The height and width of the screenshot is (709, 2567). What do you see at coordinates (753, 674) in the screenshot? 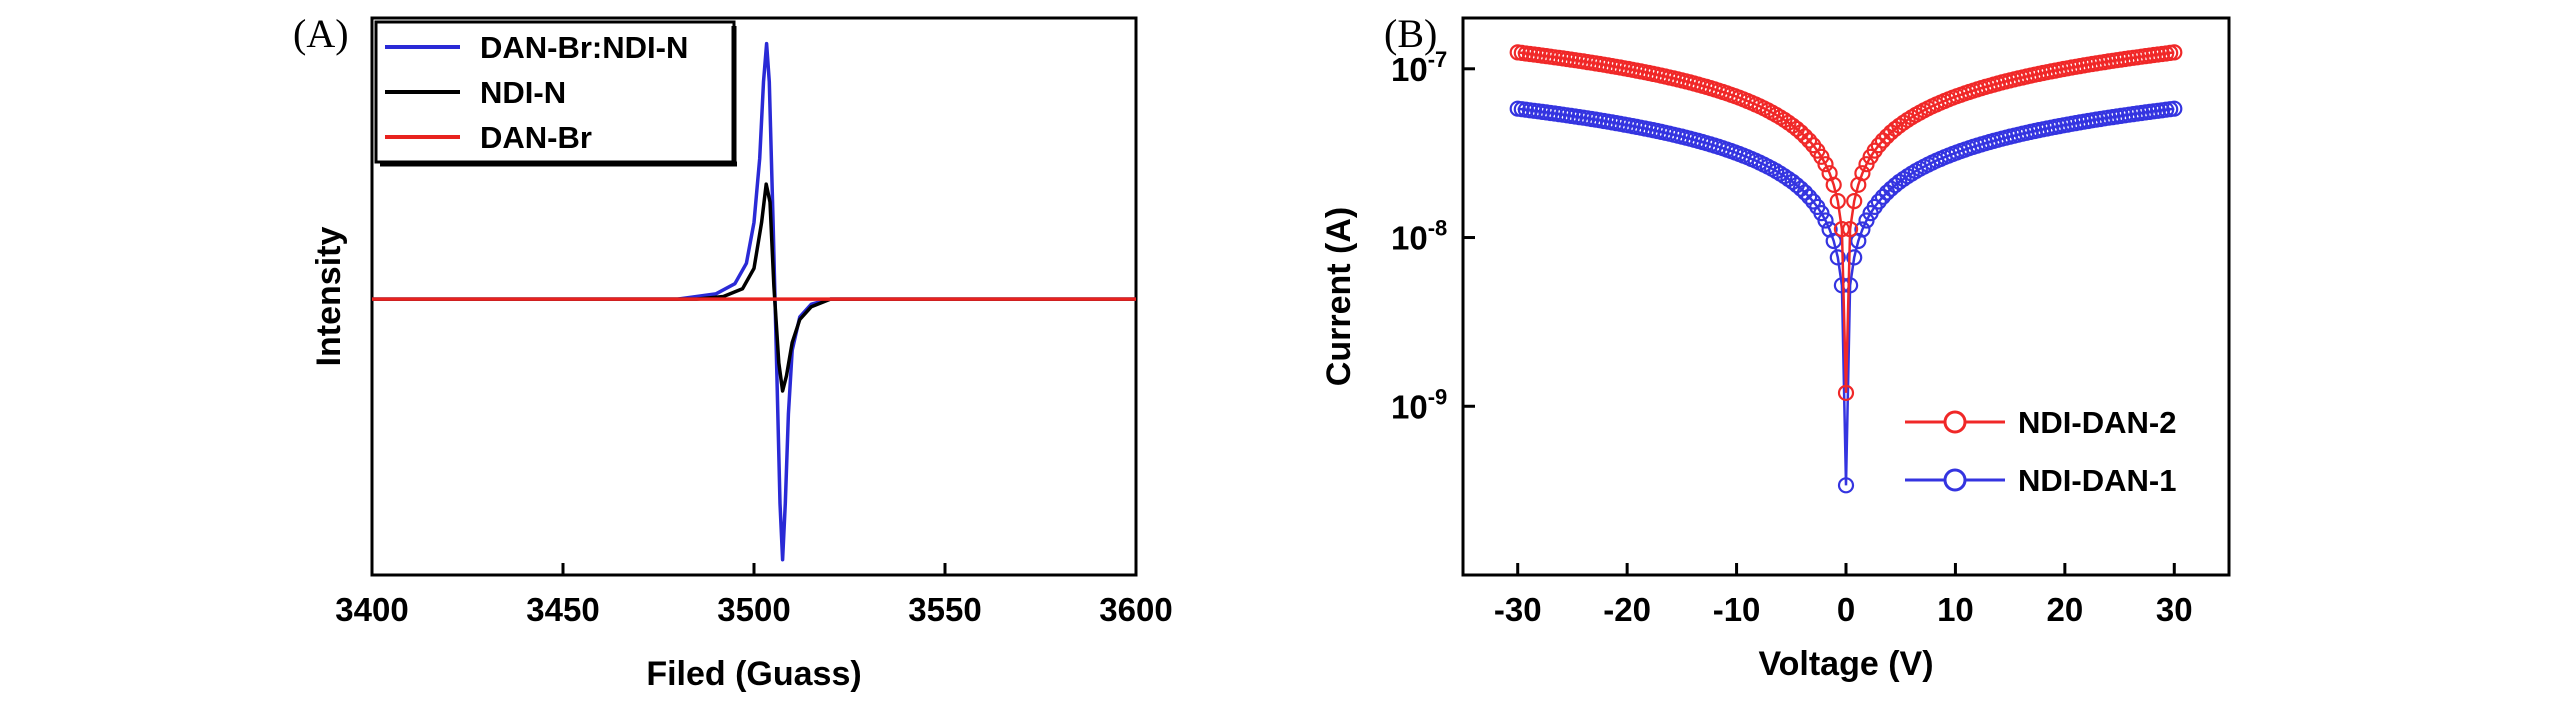
I see `chart-a-x-axis-label: Filed (Guass)` at bounding box center [753, 674].